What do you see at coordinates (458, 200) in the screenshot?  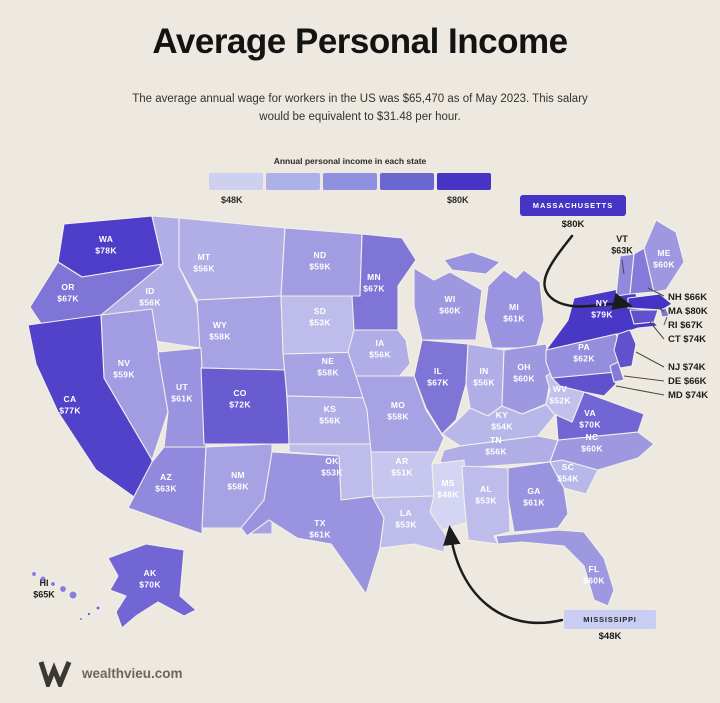 I see `legend-max-label: $80K` at bounding box center [458, 200].